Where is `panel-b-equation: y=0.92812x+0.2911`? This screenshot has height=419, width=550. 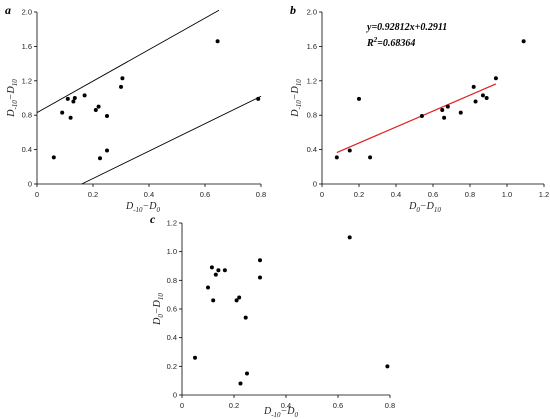
panel-b-equation: y=0.92812x+0.2911 is located at coordinates (406, 27).